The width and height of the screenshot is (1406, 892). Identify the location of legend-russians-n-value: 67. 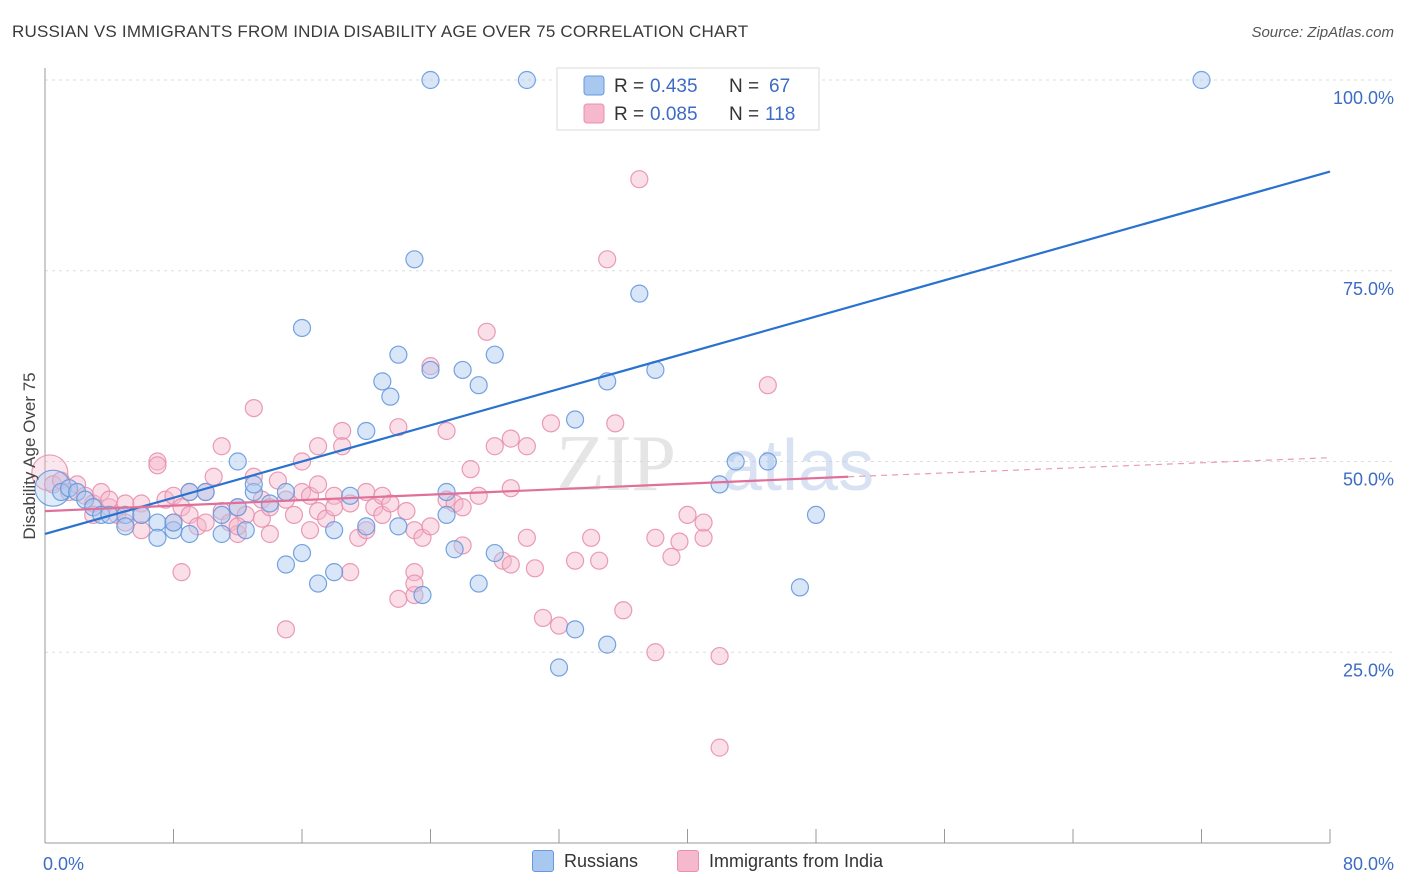
(779, 86).